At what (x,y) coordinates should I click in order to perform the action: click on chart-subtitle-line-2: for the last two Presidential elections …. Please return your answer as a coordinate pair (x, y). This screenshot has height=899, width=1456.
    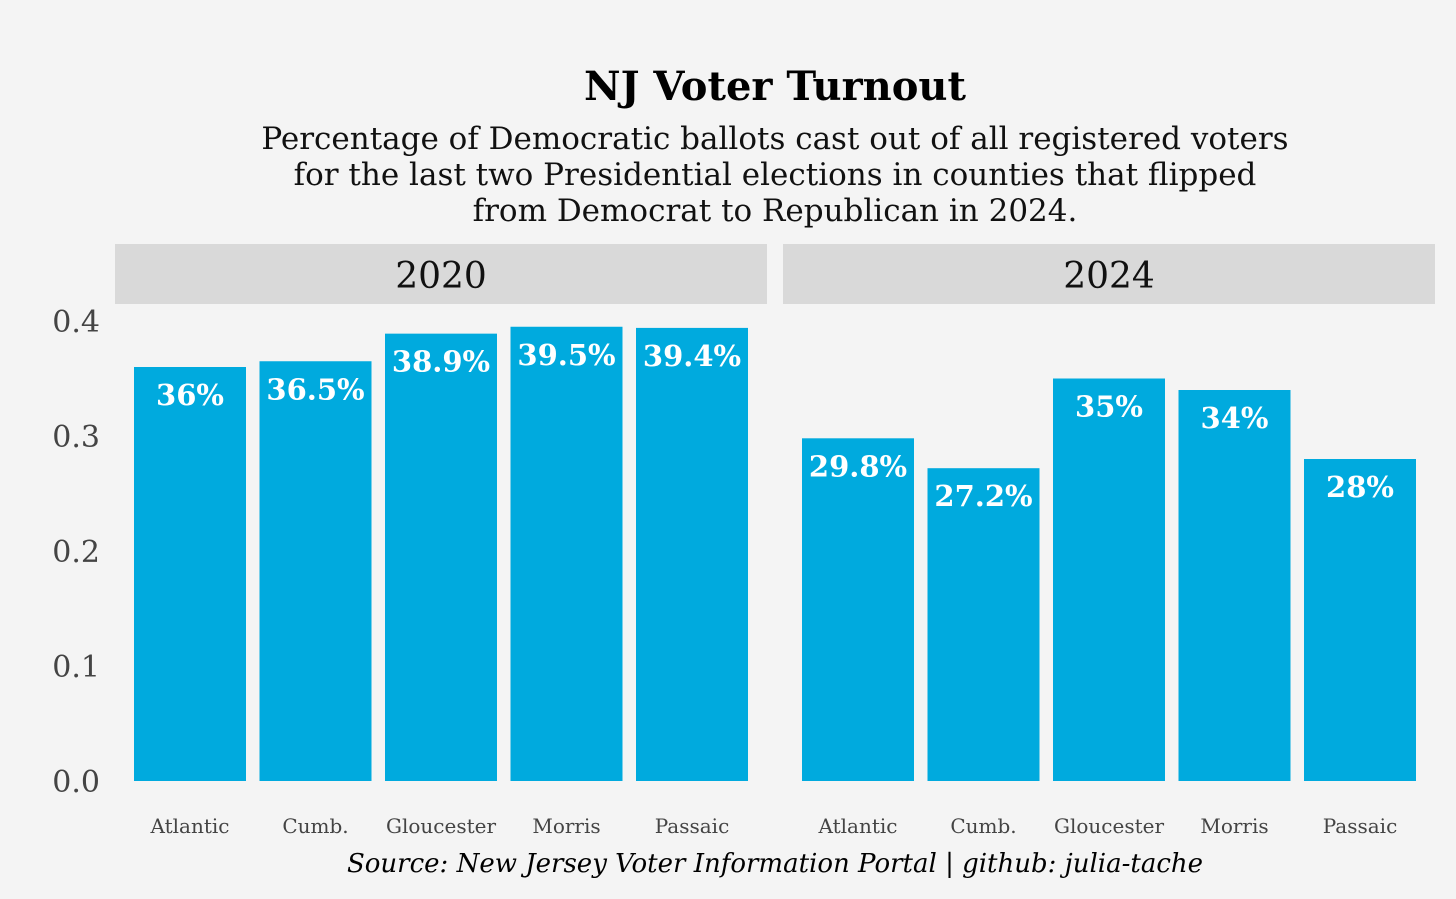
    Looking at the image, I should click on (775, 175).